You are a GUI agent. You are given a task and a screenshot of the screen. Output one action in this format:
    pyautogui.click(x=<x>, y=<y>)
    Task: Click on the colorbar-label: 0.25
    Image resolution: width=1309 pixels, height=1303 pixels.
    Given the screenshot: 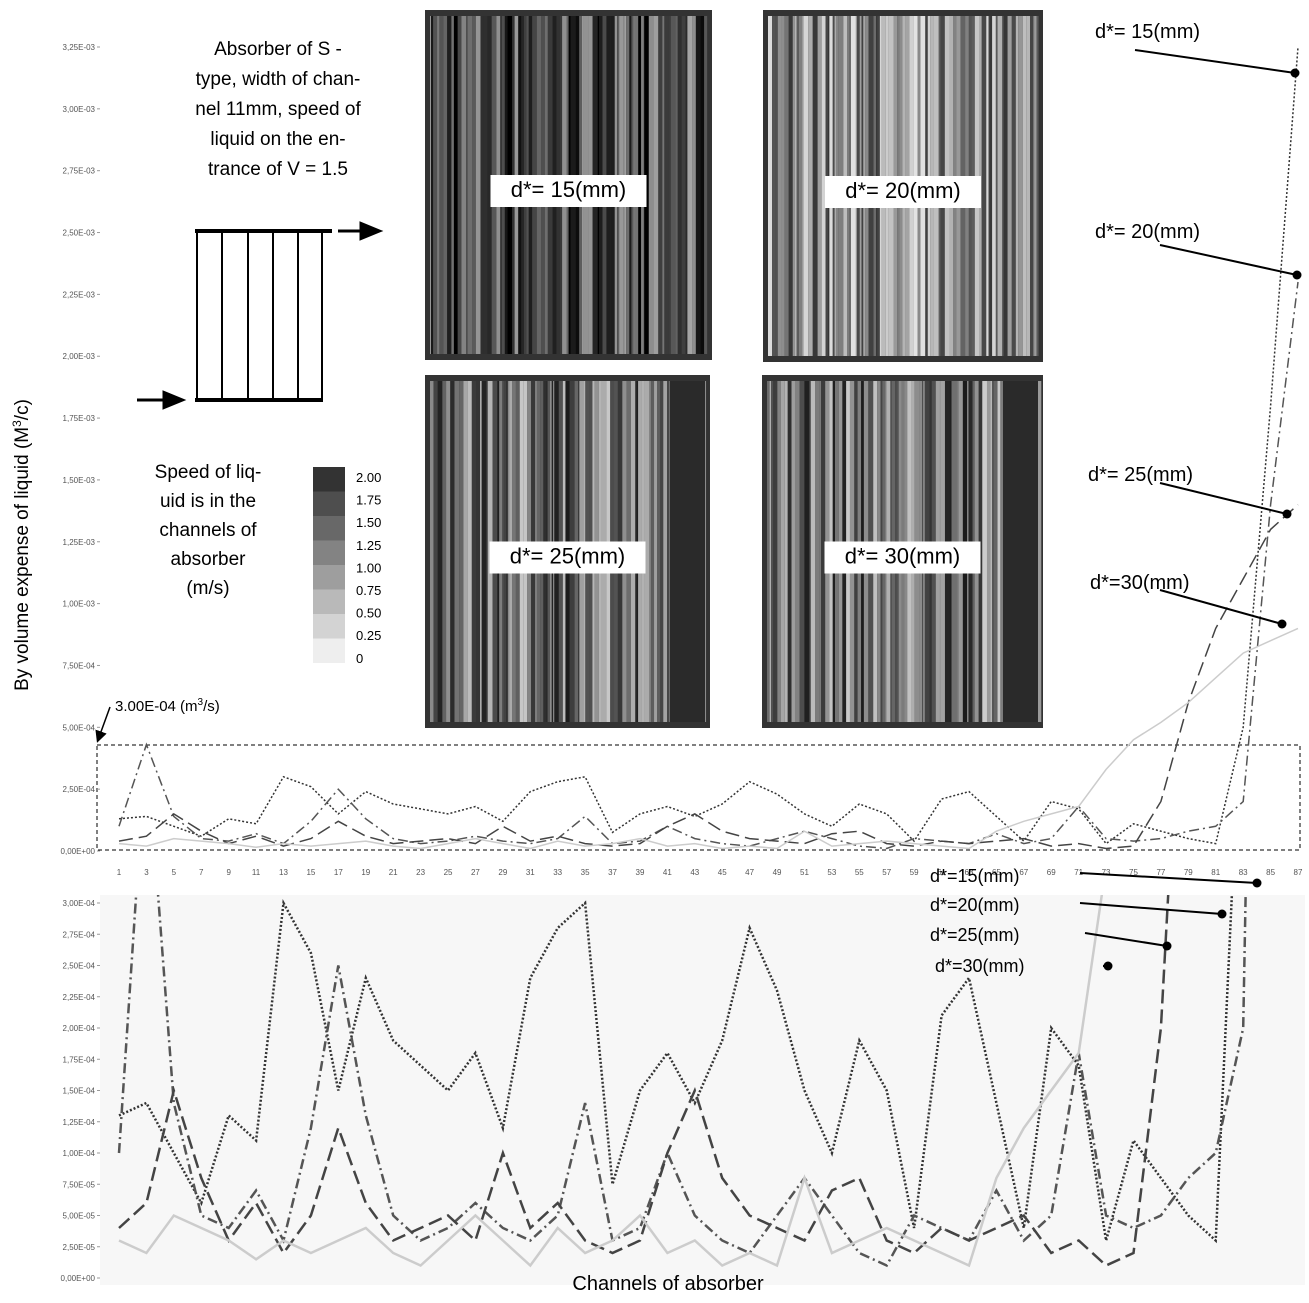 What is the action you would take?
    pyautogui.click(x=368, y=635)
    